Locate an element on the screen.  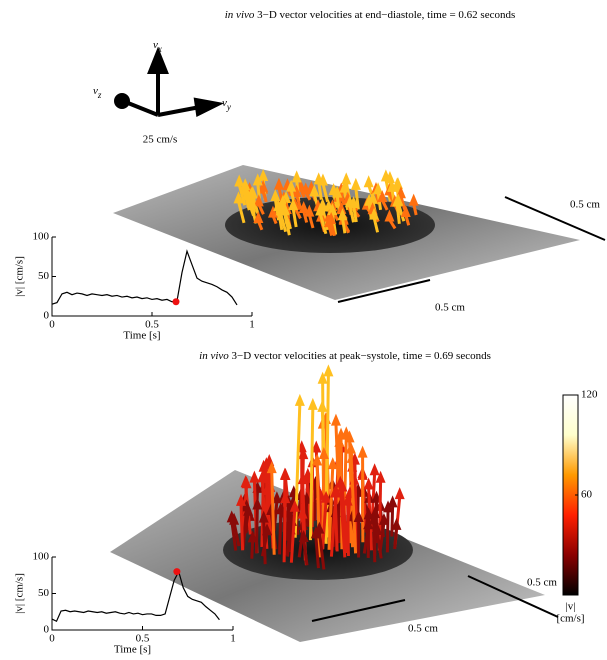
y-tick-label: 100 is located at coordinates (41, 237).